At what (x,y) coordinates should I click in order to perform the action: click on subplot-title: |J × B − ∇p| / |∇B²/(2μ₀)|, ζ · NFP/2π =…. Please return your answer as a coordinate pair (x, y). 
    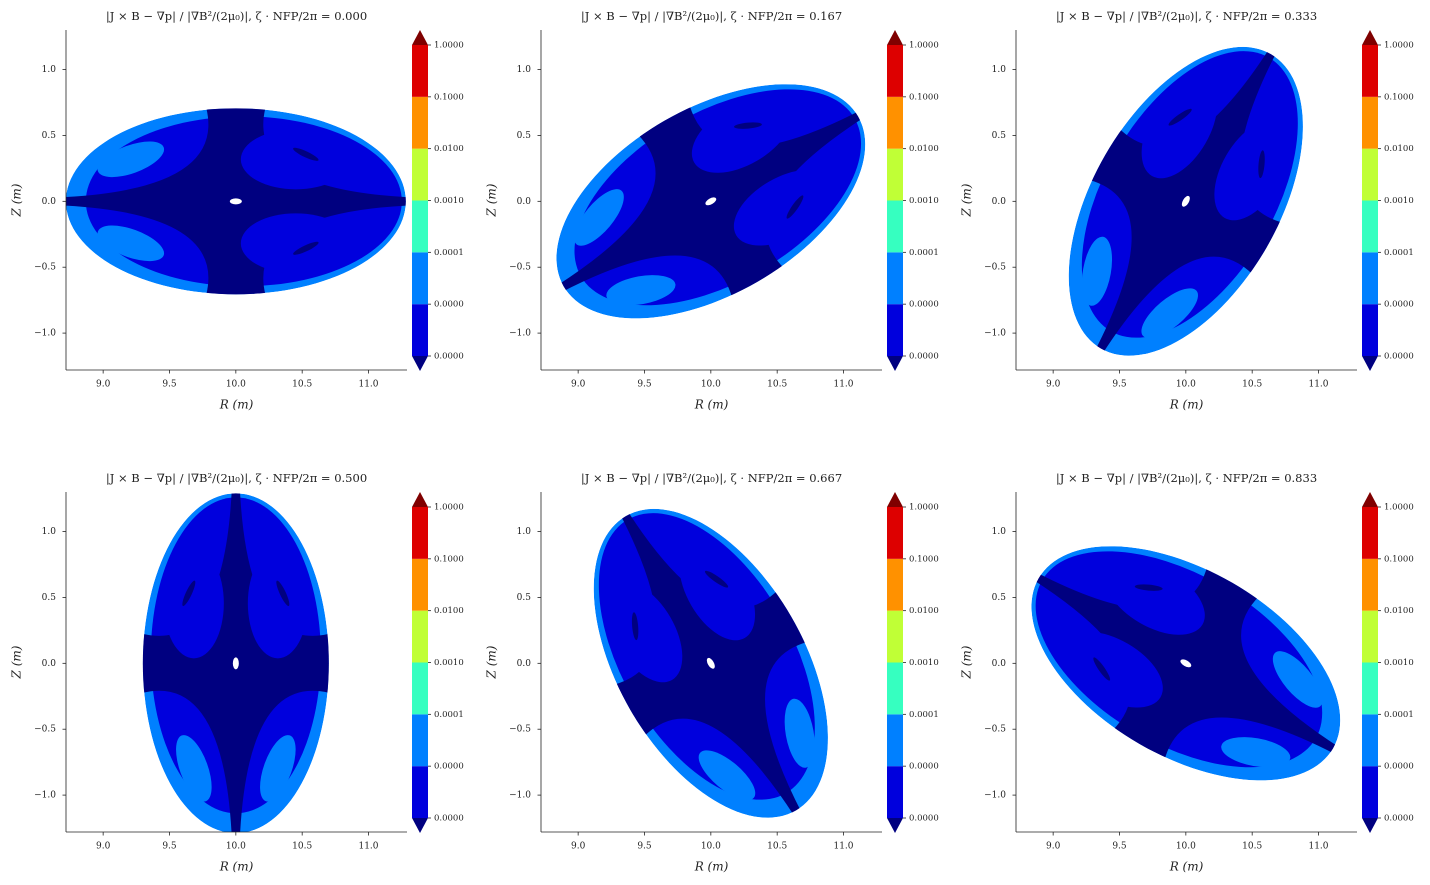
    Looking at the image, I should click on (1186, 16).